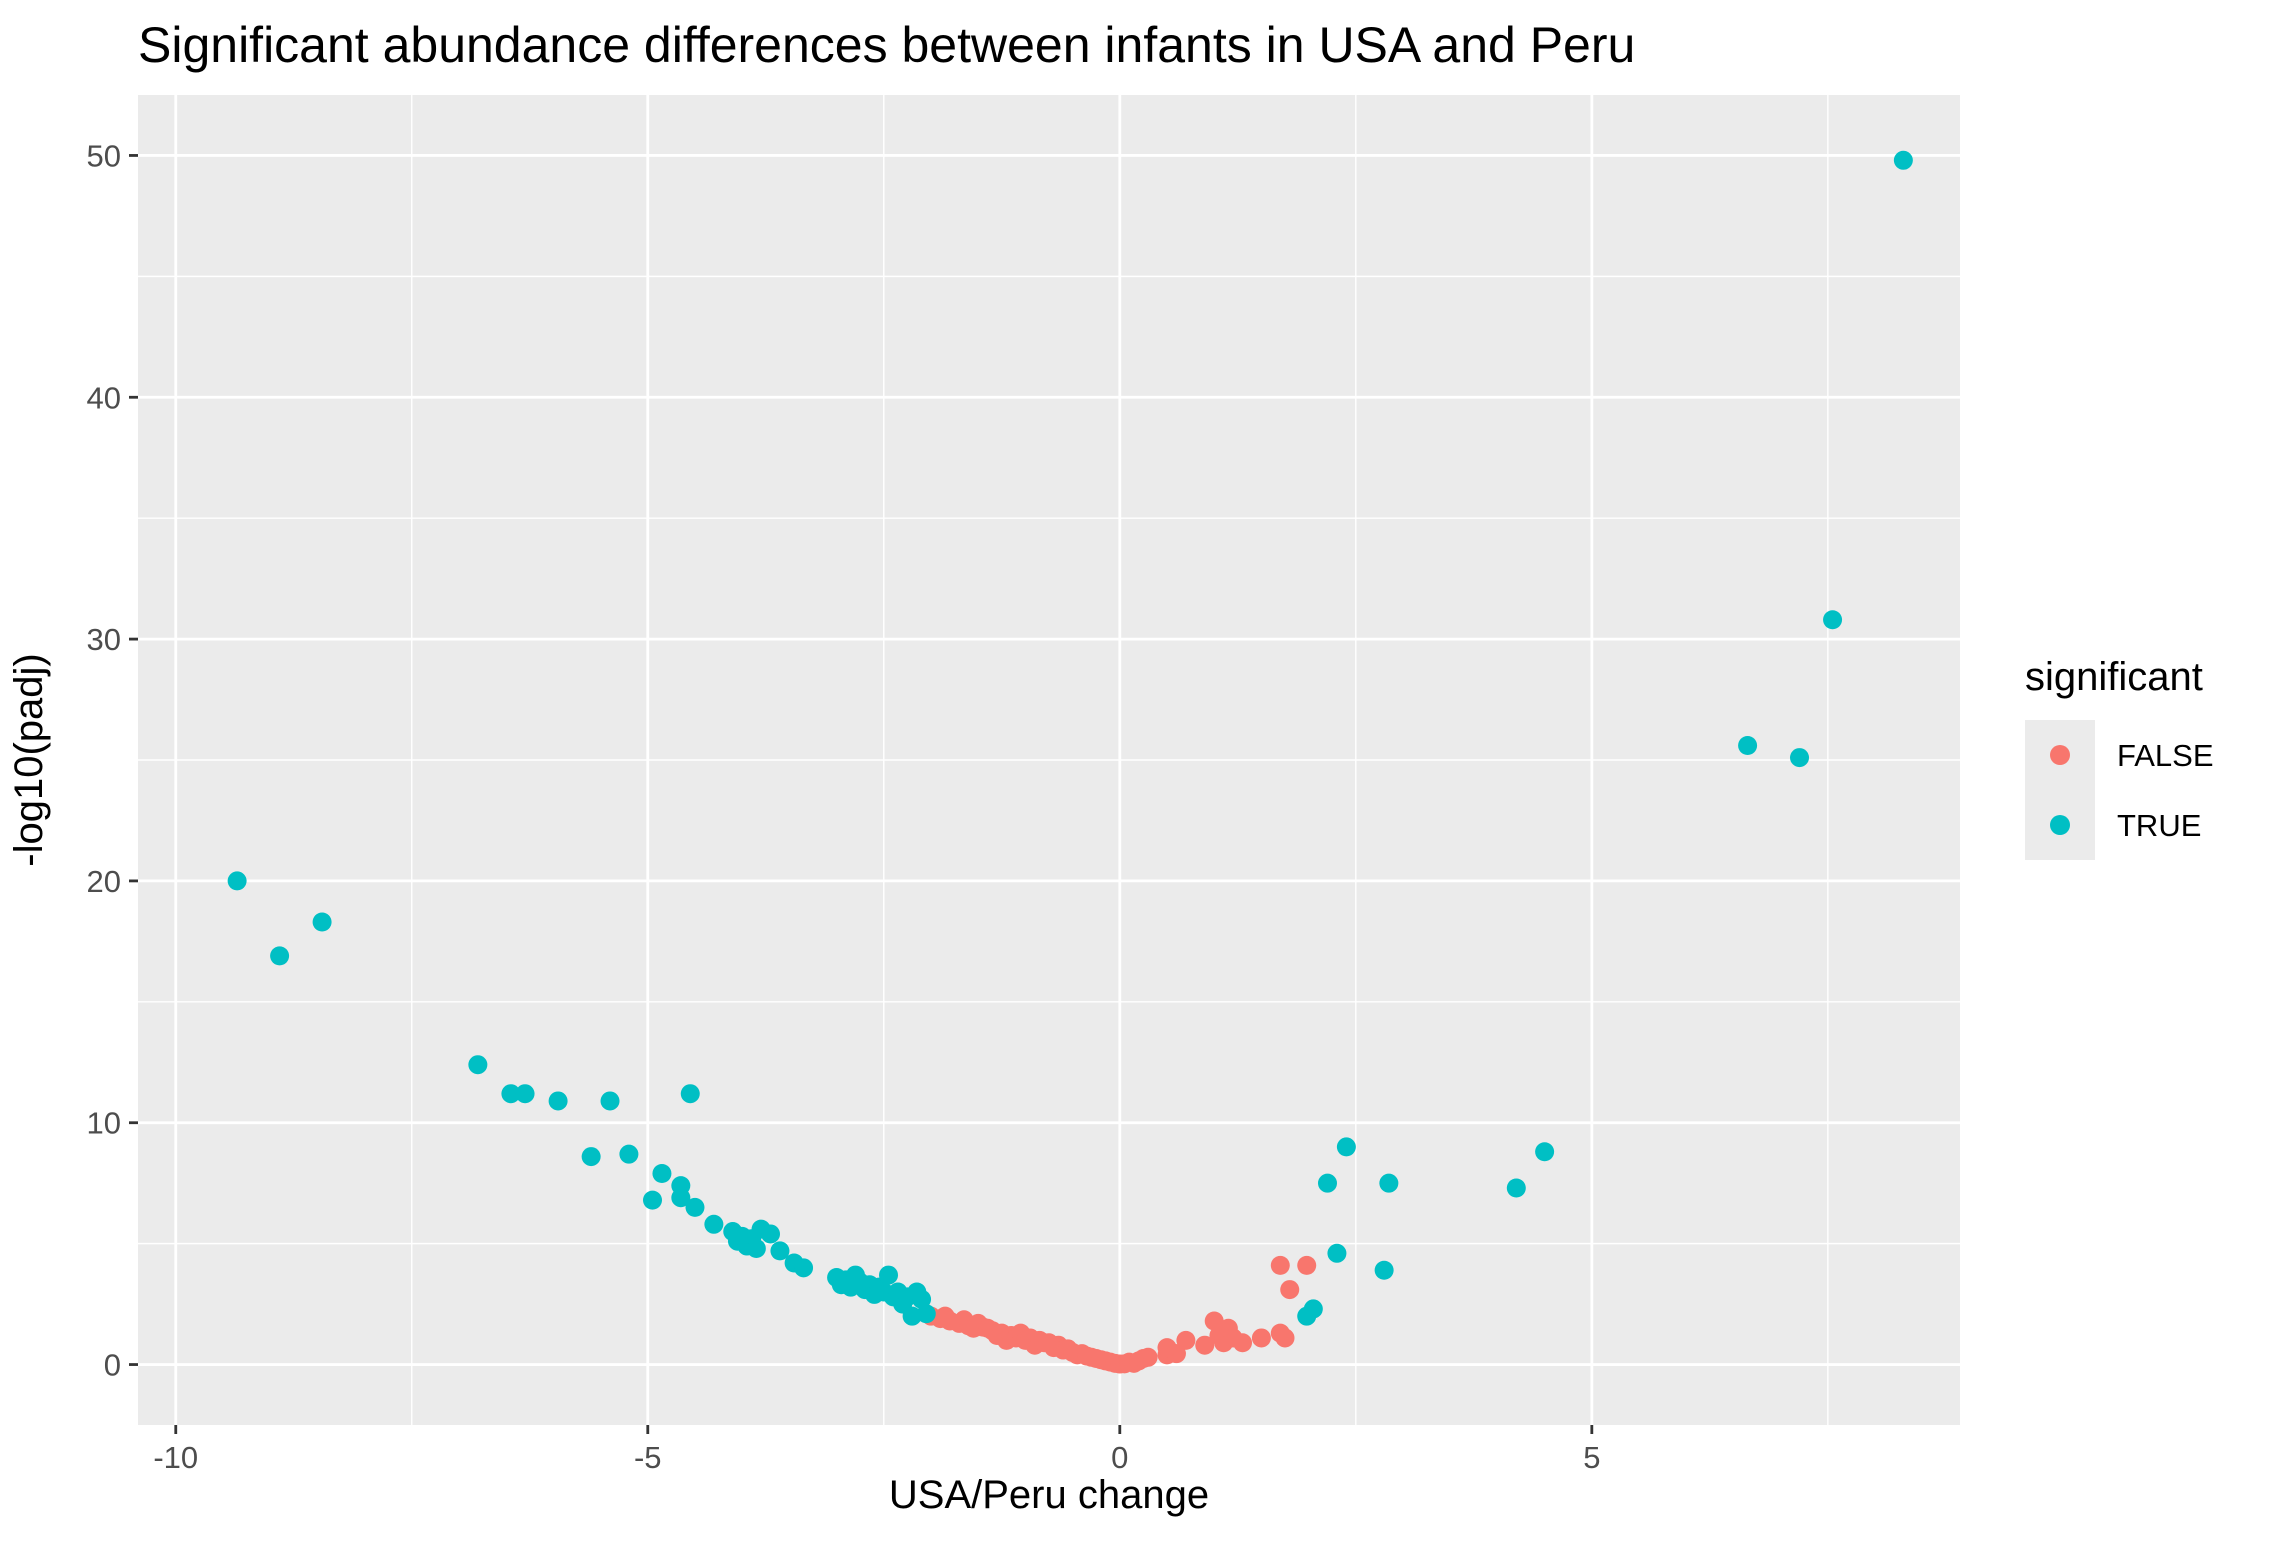  Describe the element at coordinates (29, 759) in the screenshot. I see `y-axis-title: -log10(padj)` at that location.